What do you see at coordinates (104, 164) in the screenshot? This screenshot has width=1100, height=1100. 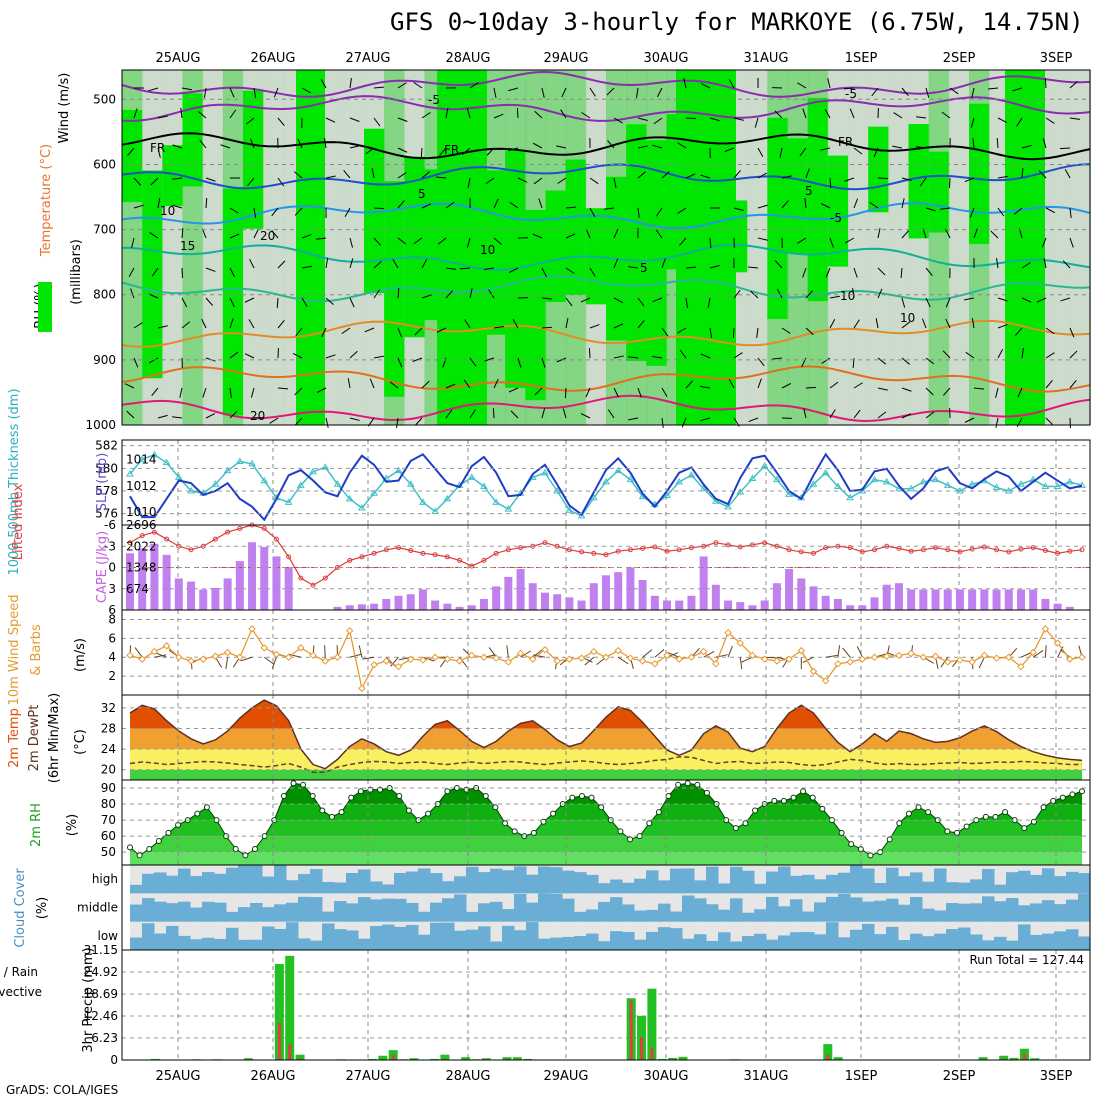 I see `y-tick-label: 600` at bounding box center [104, 164].